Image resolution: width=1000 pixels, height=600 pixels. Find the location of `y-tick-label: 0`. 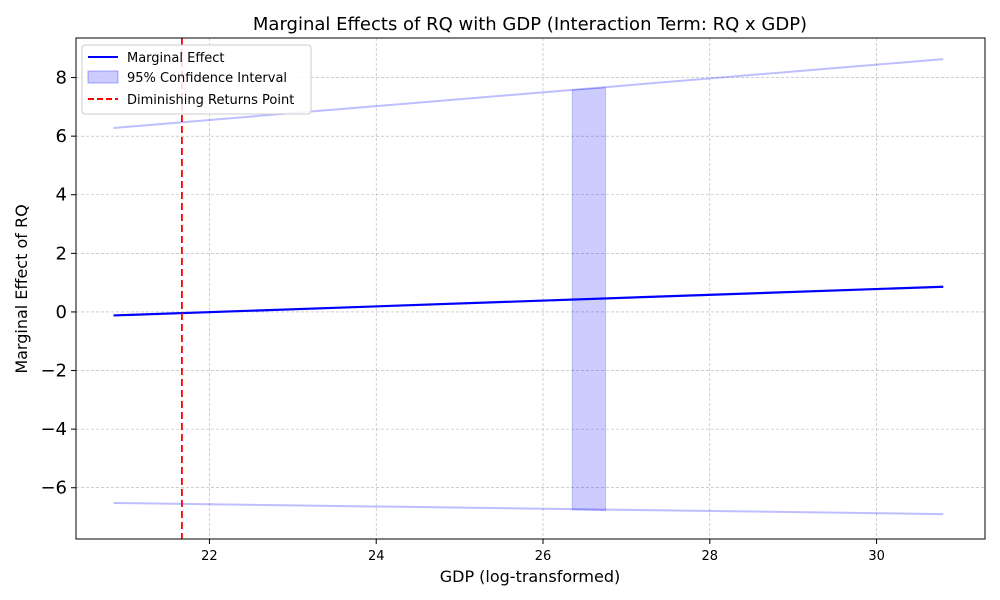

y-tick-label: 0 is located at coordinates (61, 312).